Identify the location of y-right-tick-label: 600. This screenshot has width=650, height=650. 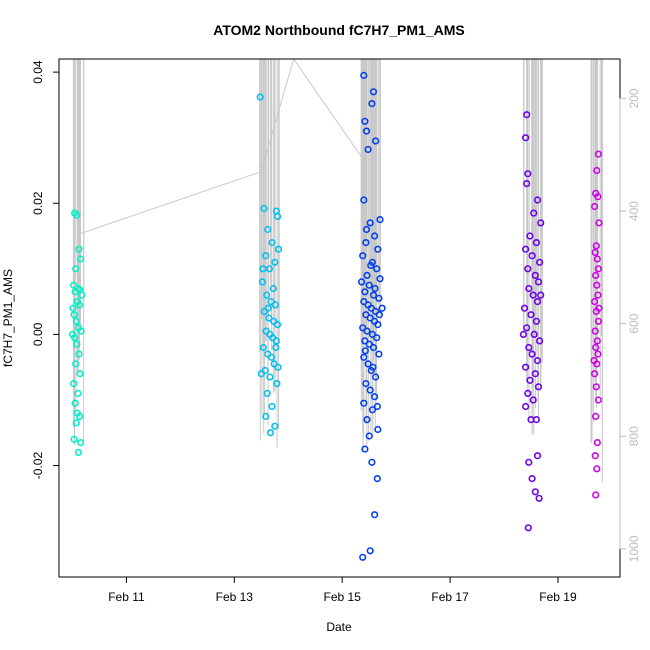
(634, 323).